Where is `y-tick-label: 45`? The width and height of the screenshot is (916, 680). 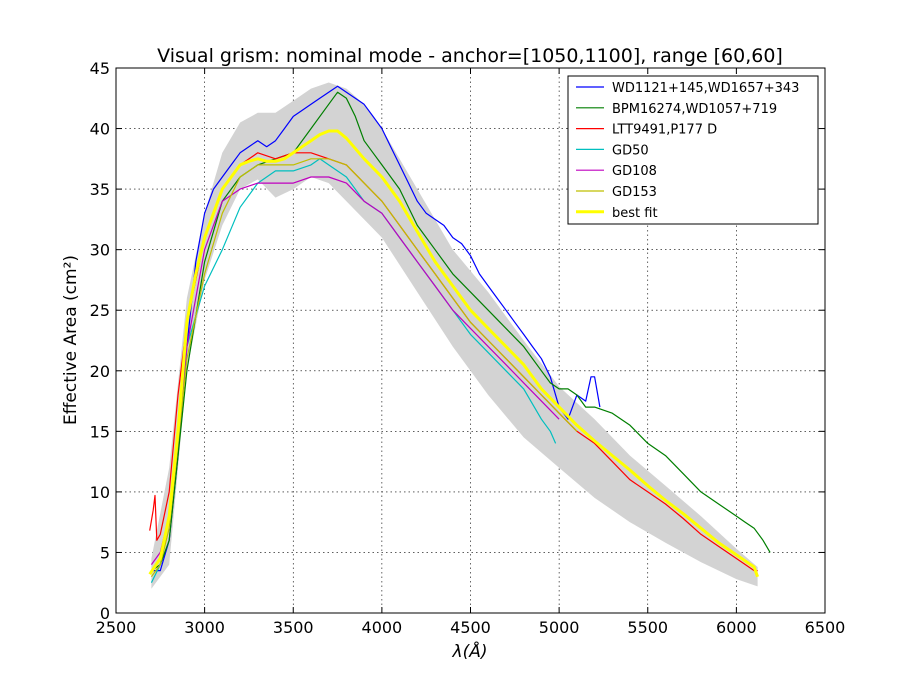 y-tick-label: 45 is located at coordinates (100, 68).